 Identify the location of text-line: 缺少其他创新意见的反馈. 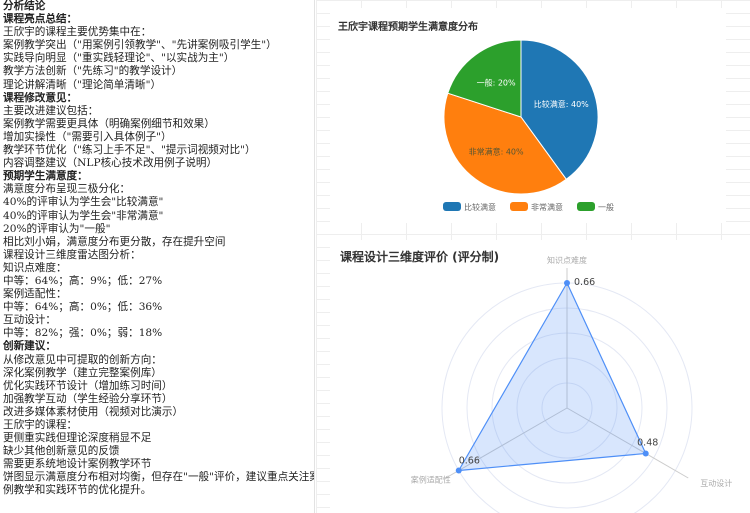
(61, 451).